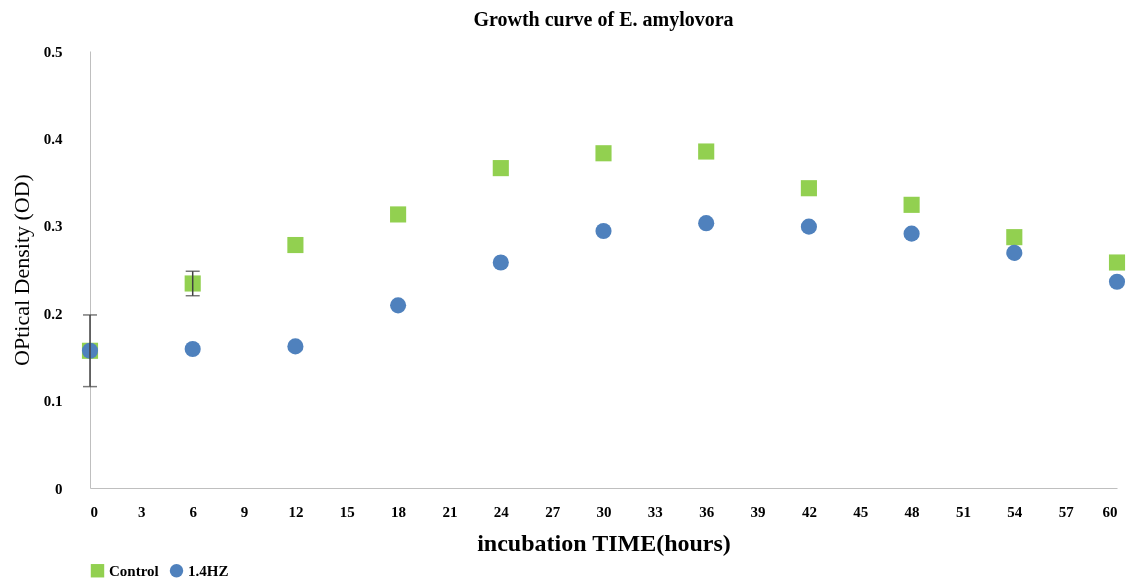 This screenshot has height=585, width=1140. Describe the element at coordinates (59, 488) in the screenshot. I see `y-tick-label: 0` at that location.